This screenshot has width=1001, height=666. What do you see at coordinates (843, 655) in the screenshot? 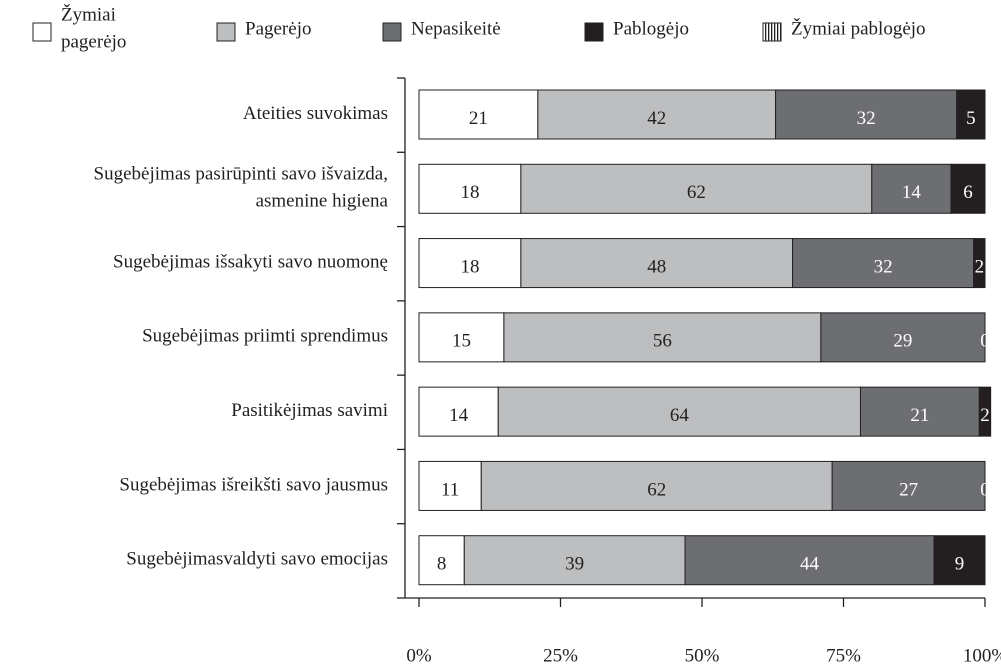
I see `x-tick-label: 75%` at bounding box center [843, 655].